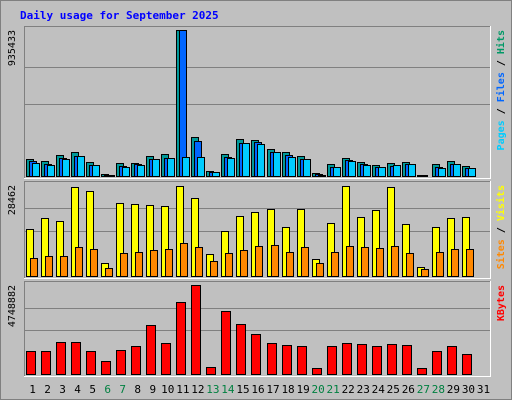 This screenshot has width=512, height=405. What do you see at coordinates (501, 87) in the screenshot?
I see `legend-entry: Files` at bounding box center [501, 87].